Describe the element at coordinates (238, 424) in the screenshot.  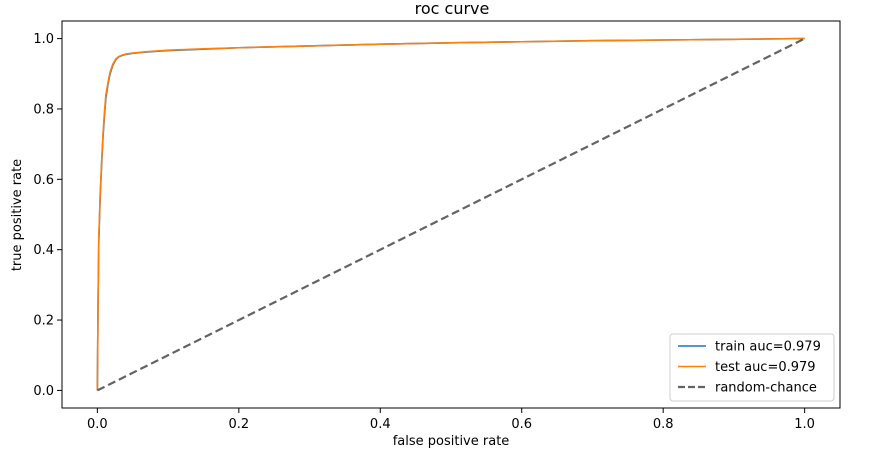
I see `x-tick-label: 0.2` at that location.